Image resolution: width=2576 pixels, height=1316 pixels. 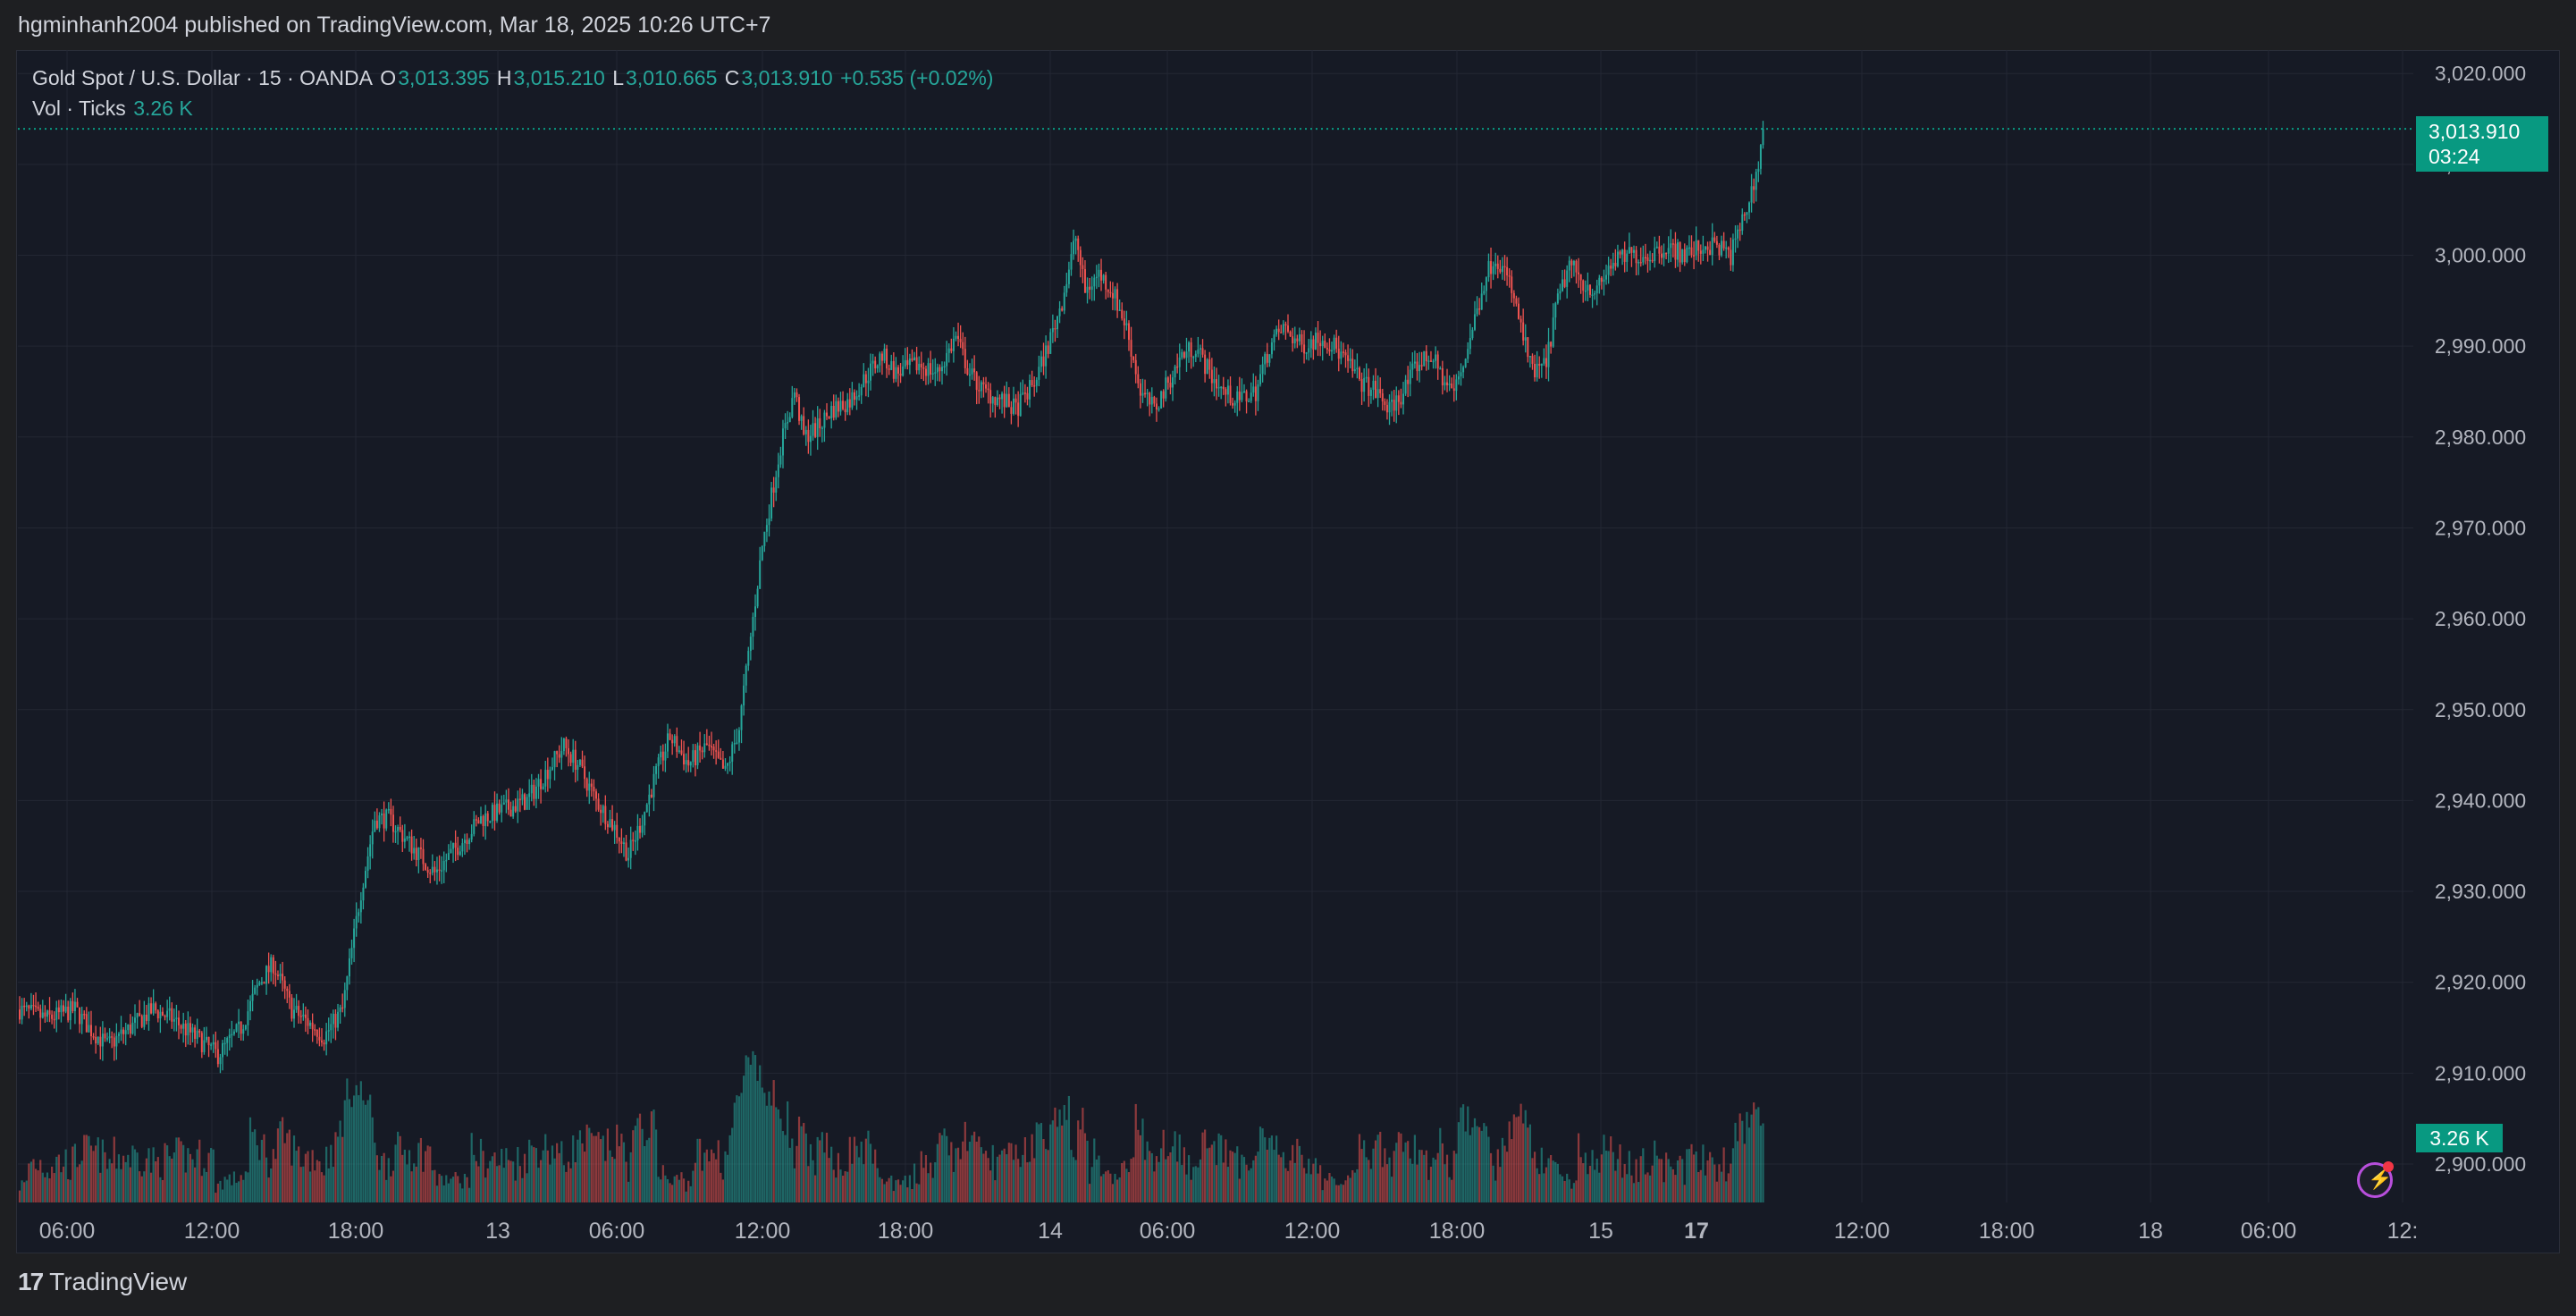 I want to click on lightning-icon: ⚡, so click(x=2375, y=1179).